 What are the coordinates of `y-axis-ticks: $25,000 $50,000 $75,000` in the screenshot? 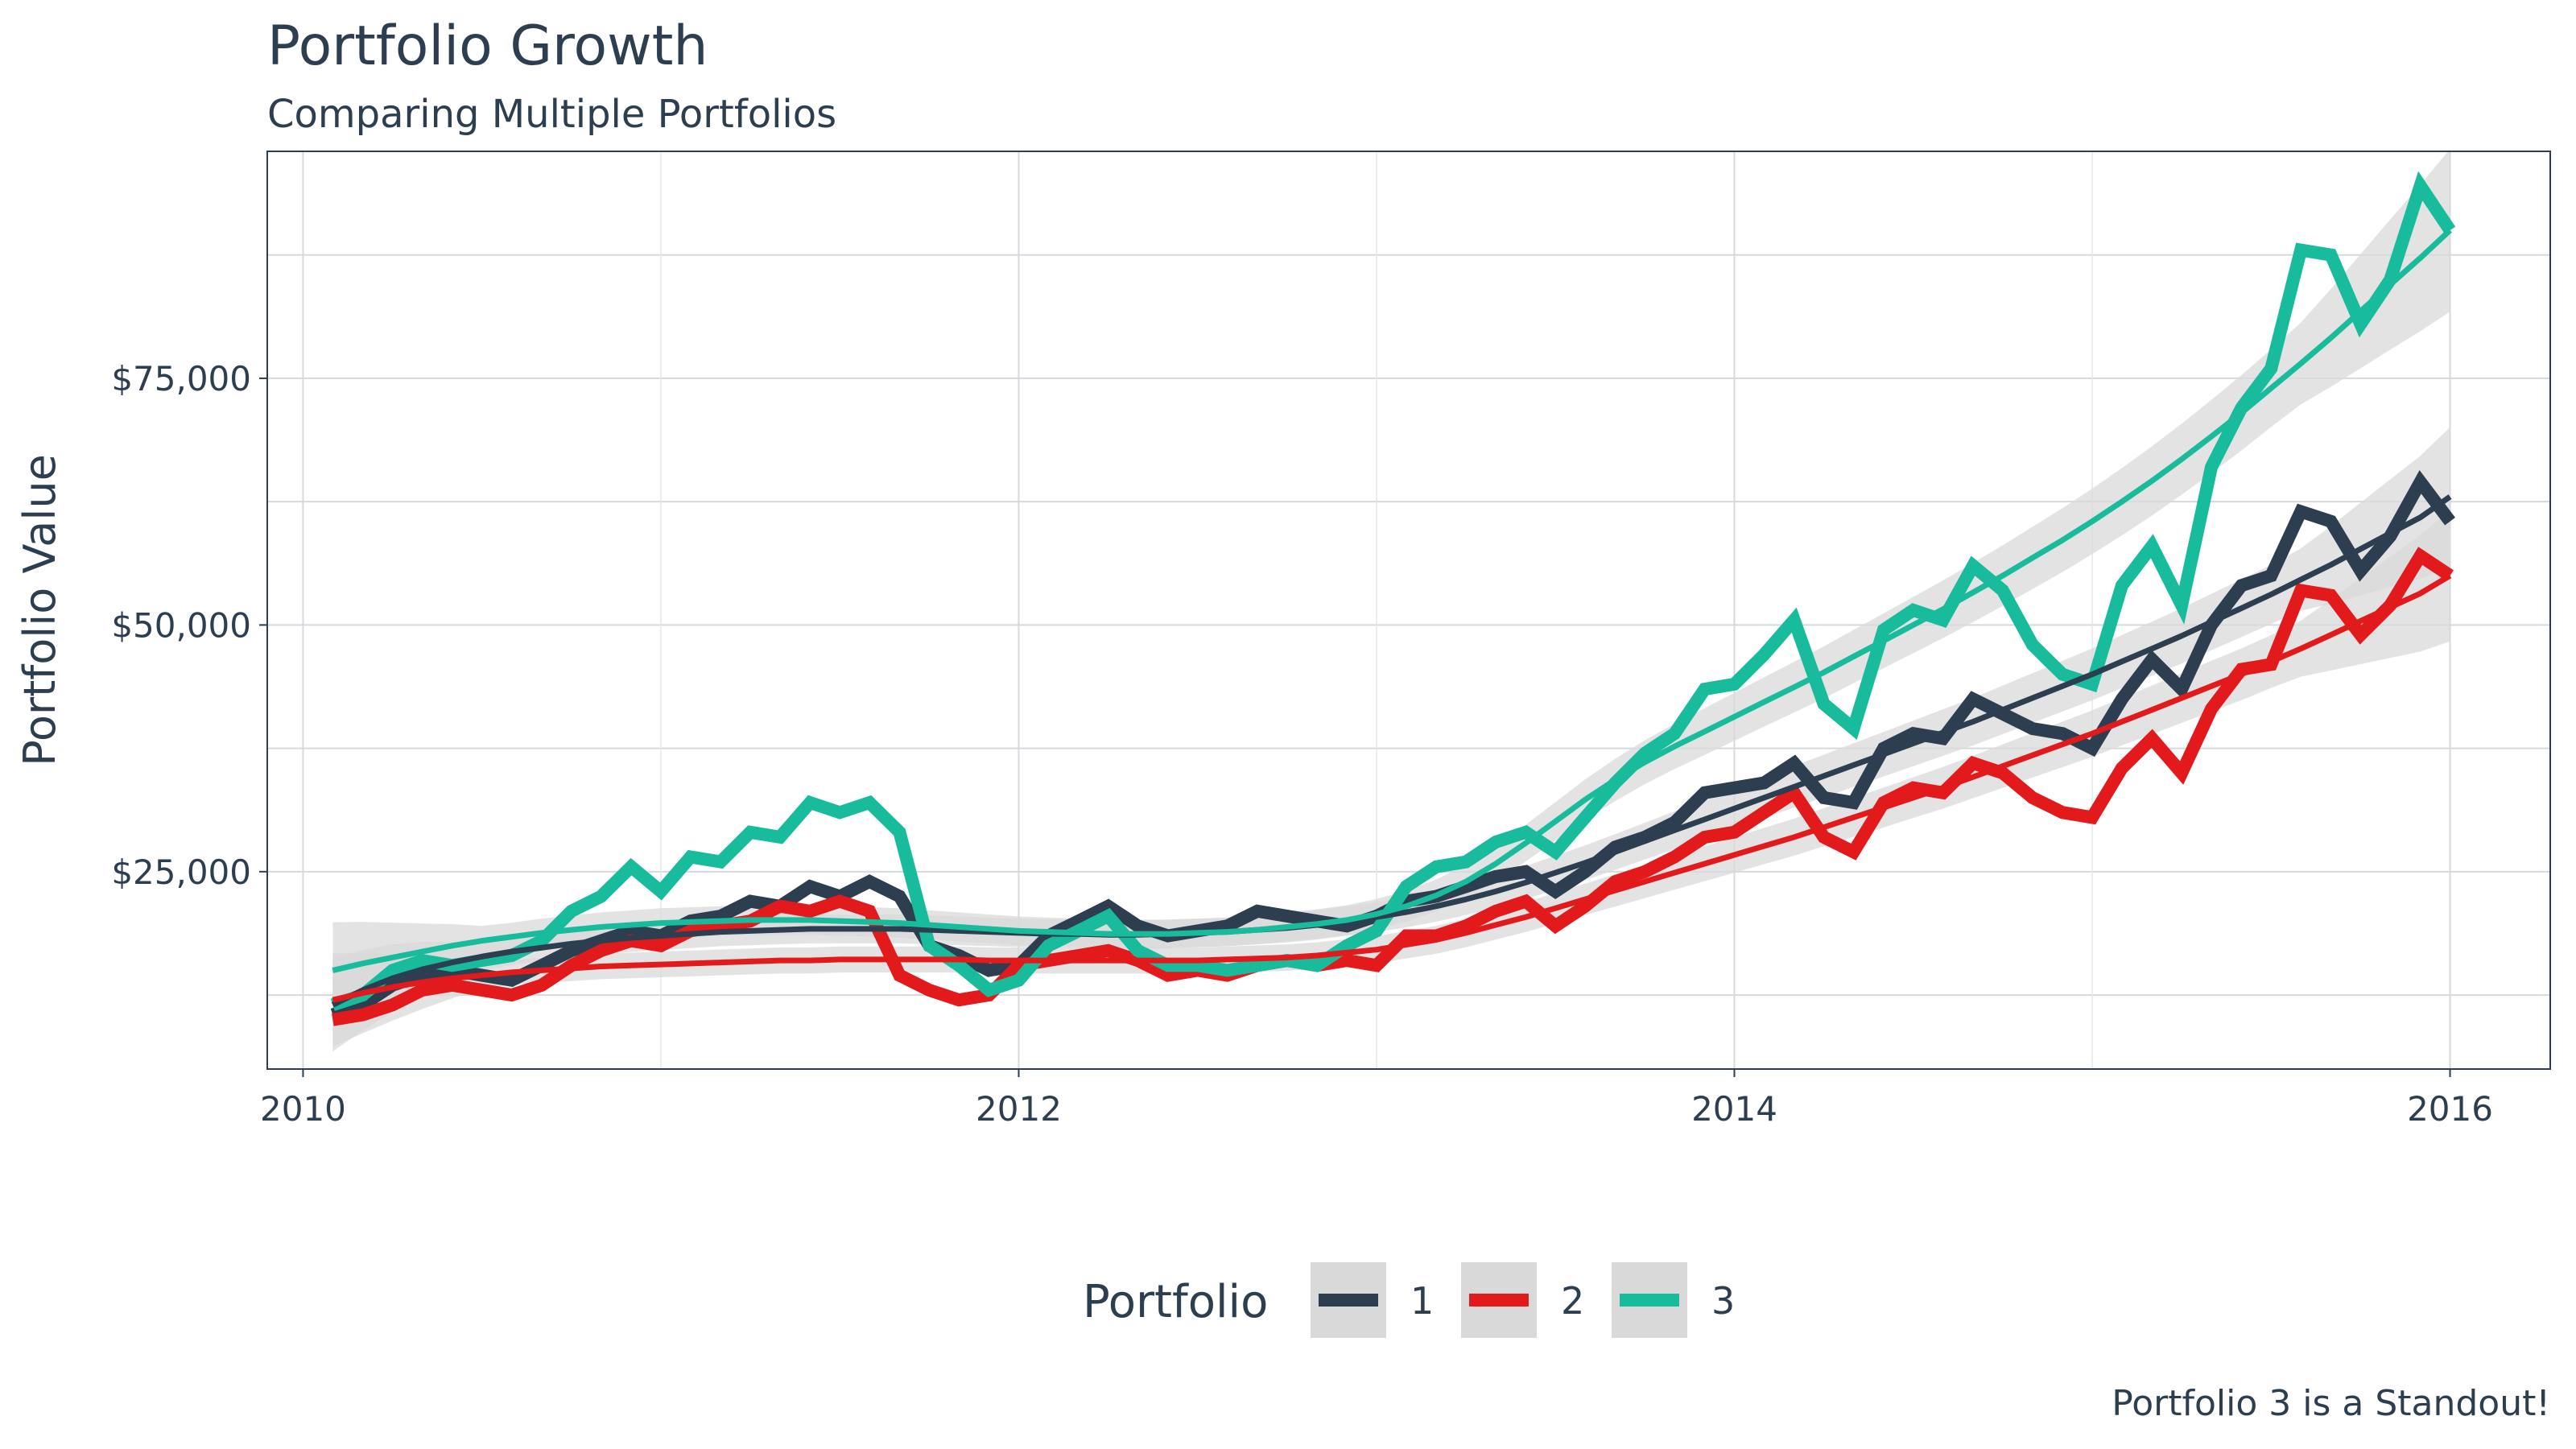 It's located at (189, 625).